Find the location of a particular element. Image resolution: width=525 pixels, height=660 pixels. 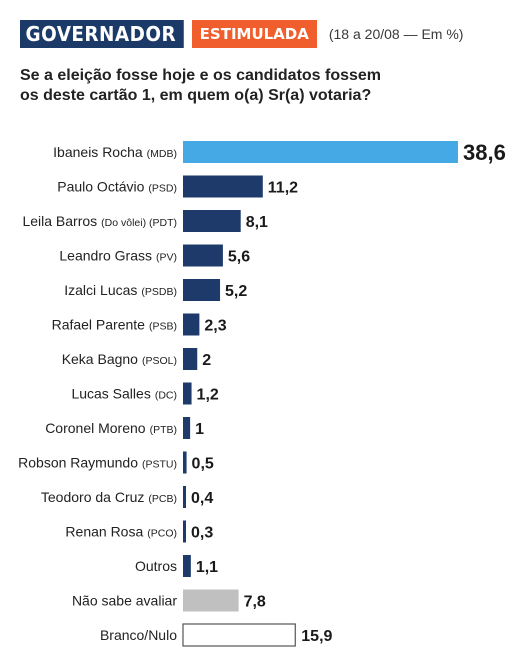

value-label: 8,1 is located at coordinates (257, 222).